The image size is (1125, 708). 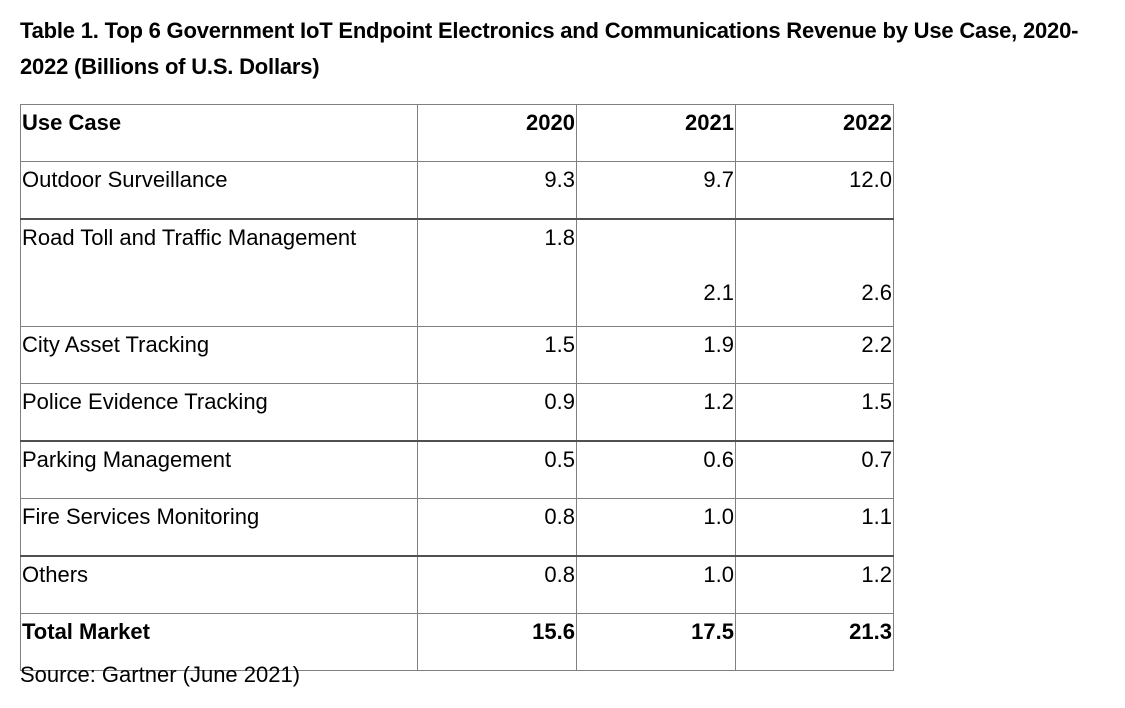 What do you see at coordinates (814, 469) in the screenshot?
I see `value-2022: 0.7` at bounding box center [814, 469].